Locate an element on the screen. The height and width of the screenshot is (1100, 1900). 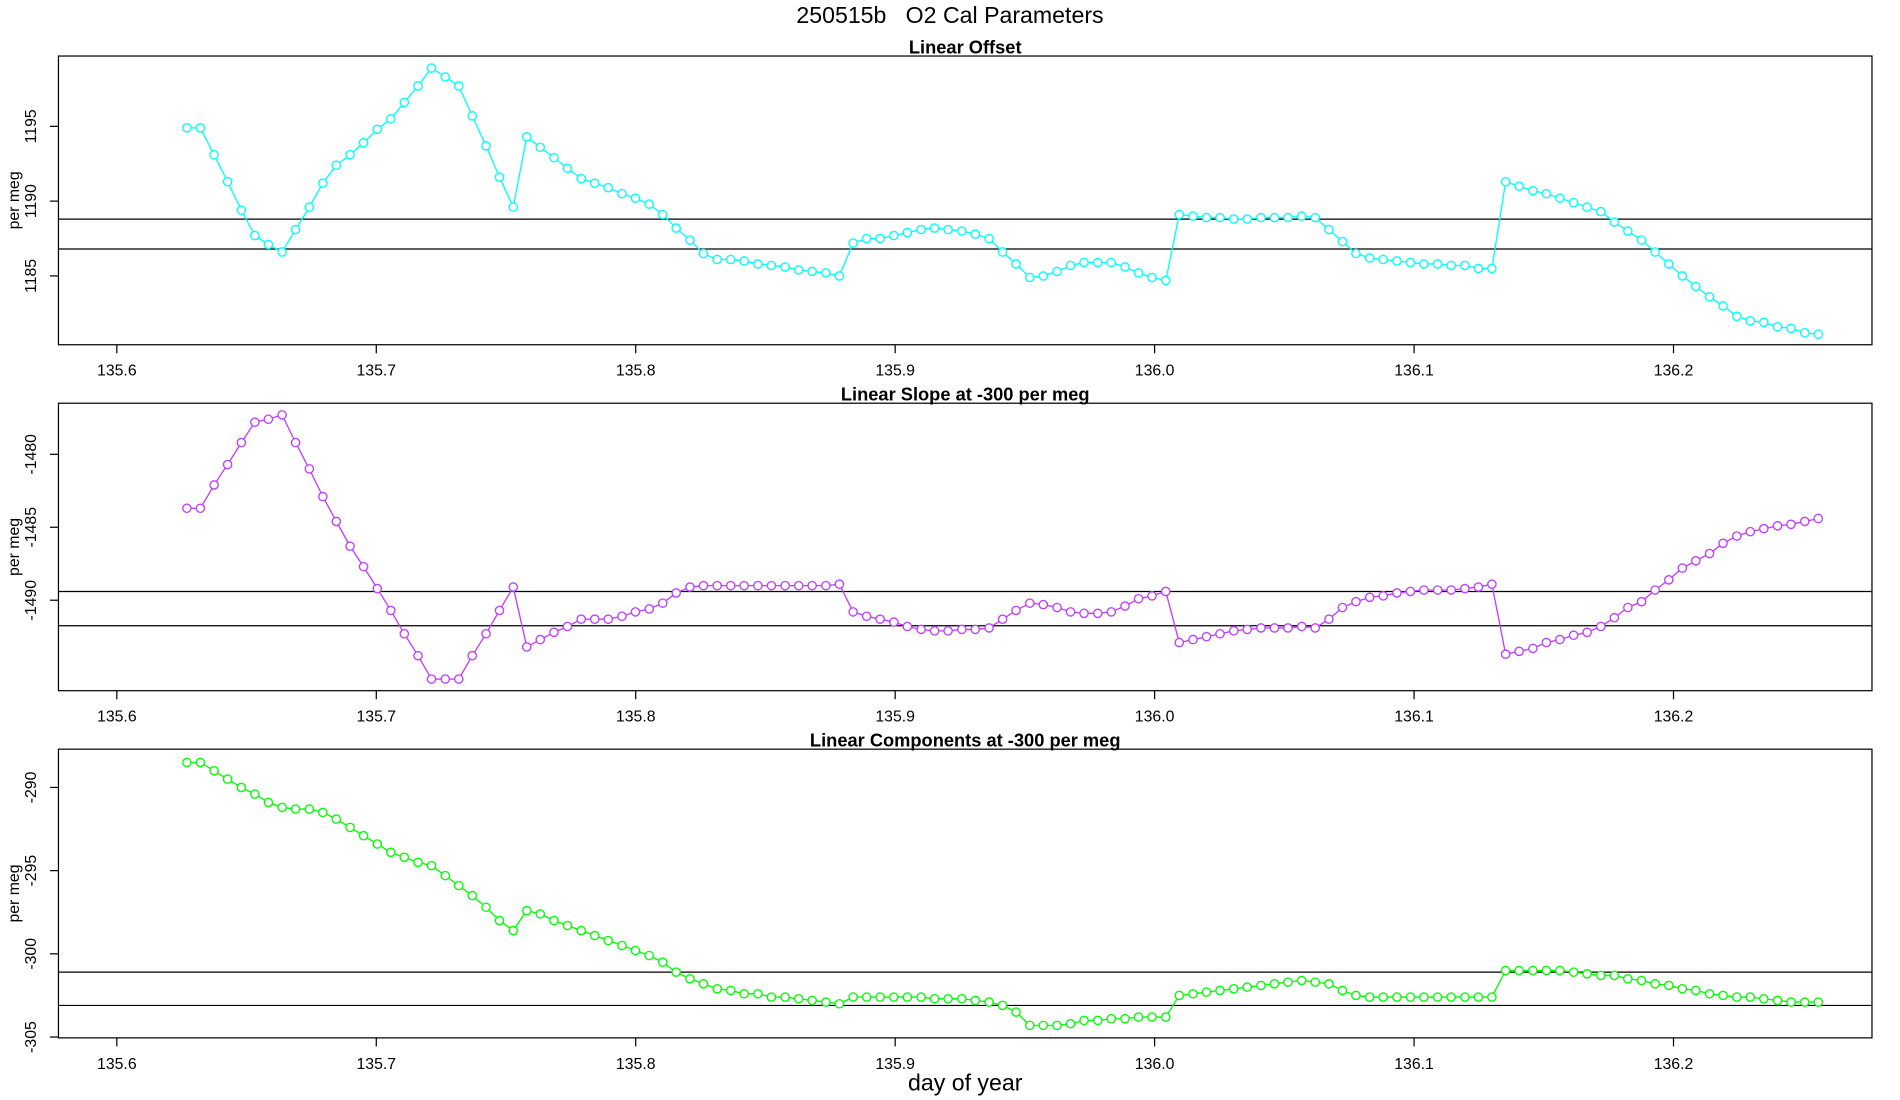
x-tick-label: 135.7 is located at coordinates (376, 1064).